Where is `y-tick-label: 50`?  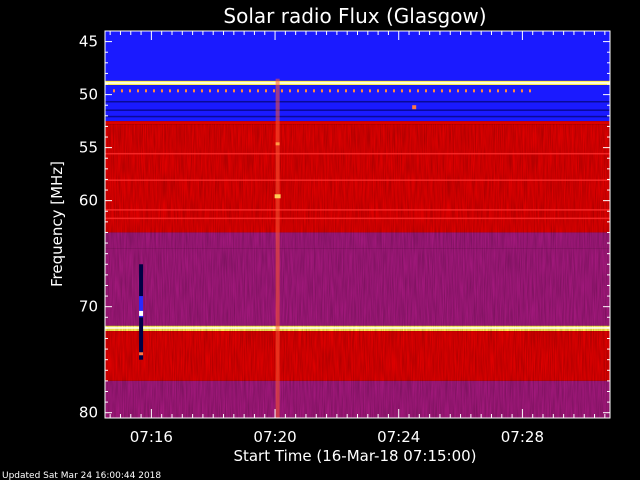 y-tick-label: 50 is located at coordinates (88, 95).